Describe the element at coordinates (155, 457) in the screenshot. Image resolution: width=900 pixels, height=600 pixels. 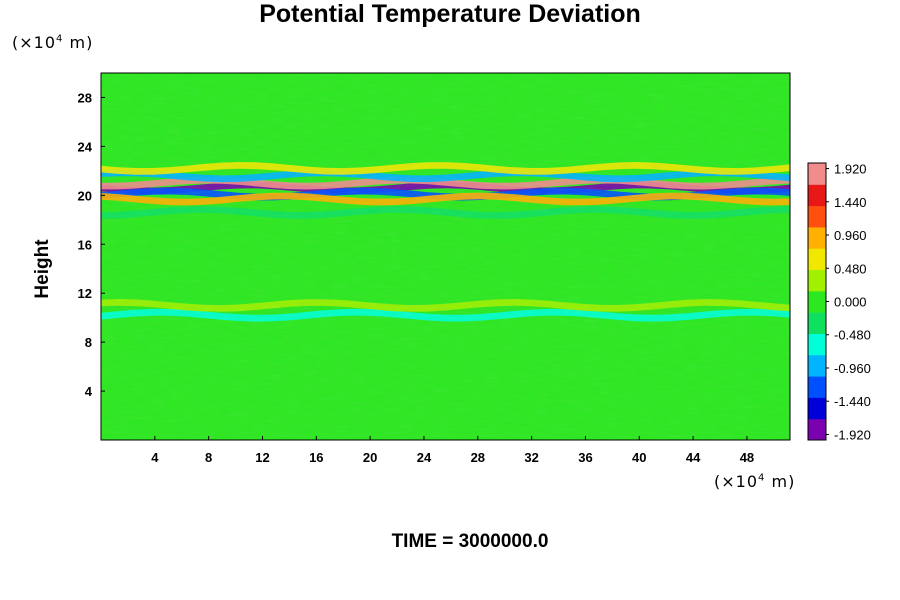
I see `x-tick-label: 4` at that location.